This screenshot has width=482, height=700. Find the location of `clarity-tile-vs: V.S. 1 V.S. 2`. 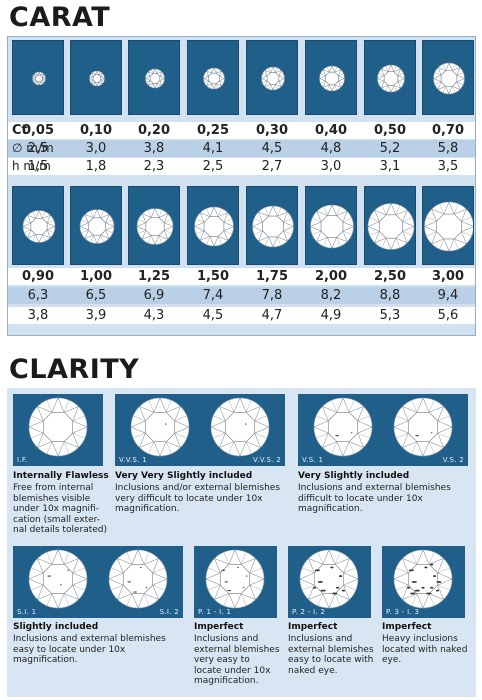

clarity-tile-vs: V.S. 1 V.S. 2 is located at coordinates (383, 430).